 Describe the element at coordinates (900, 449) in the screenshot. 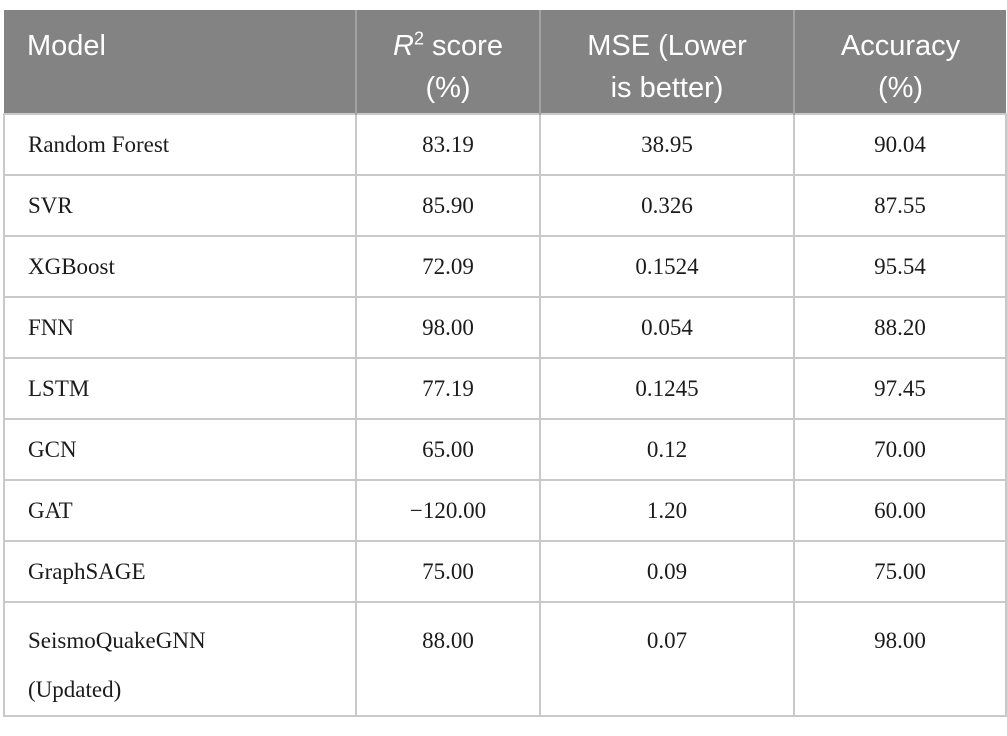

I see `accuracy-cell: 70.00` at that location.